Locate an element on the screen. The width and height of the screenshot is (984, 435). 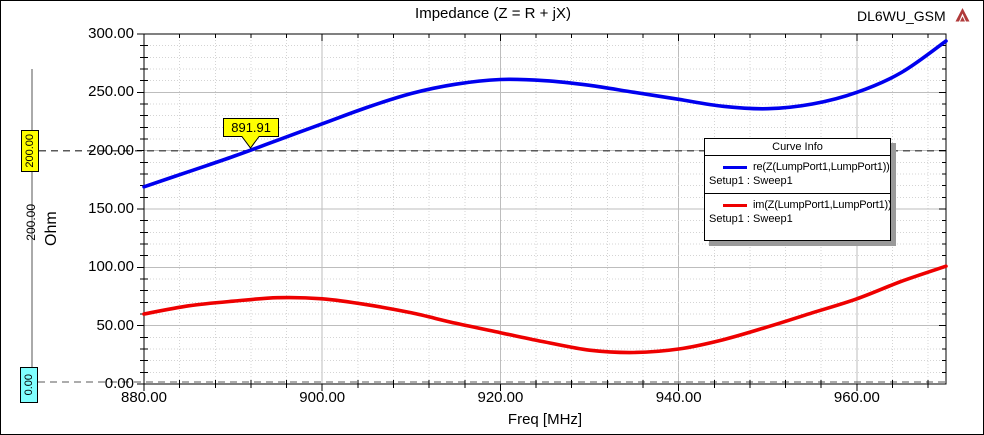
y-marker-high: 200.00 is located at coordinates (30, 150).